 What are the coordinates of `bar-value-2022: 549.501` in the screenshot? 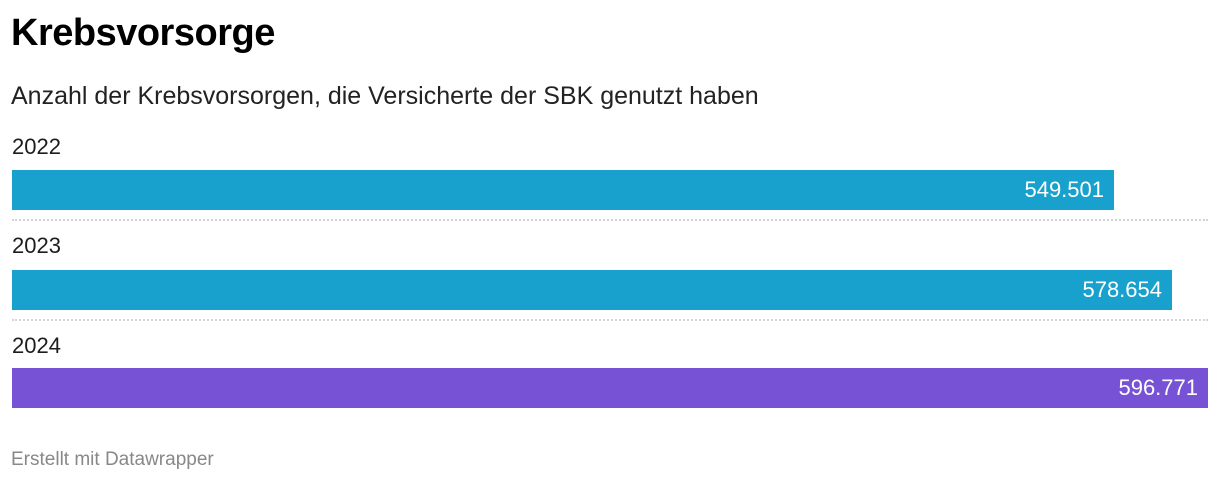 It's located at (1064, 189).